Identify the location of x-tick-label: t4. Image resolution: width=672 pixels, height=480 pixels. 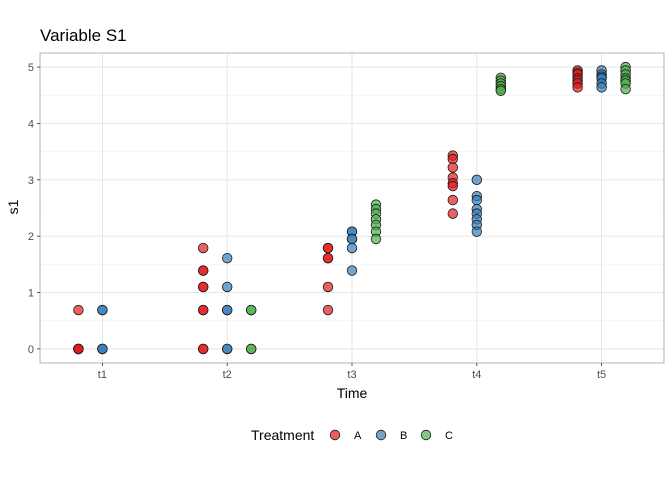
(476, 375).